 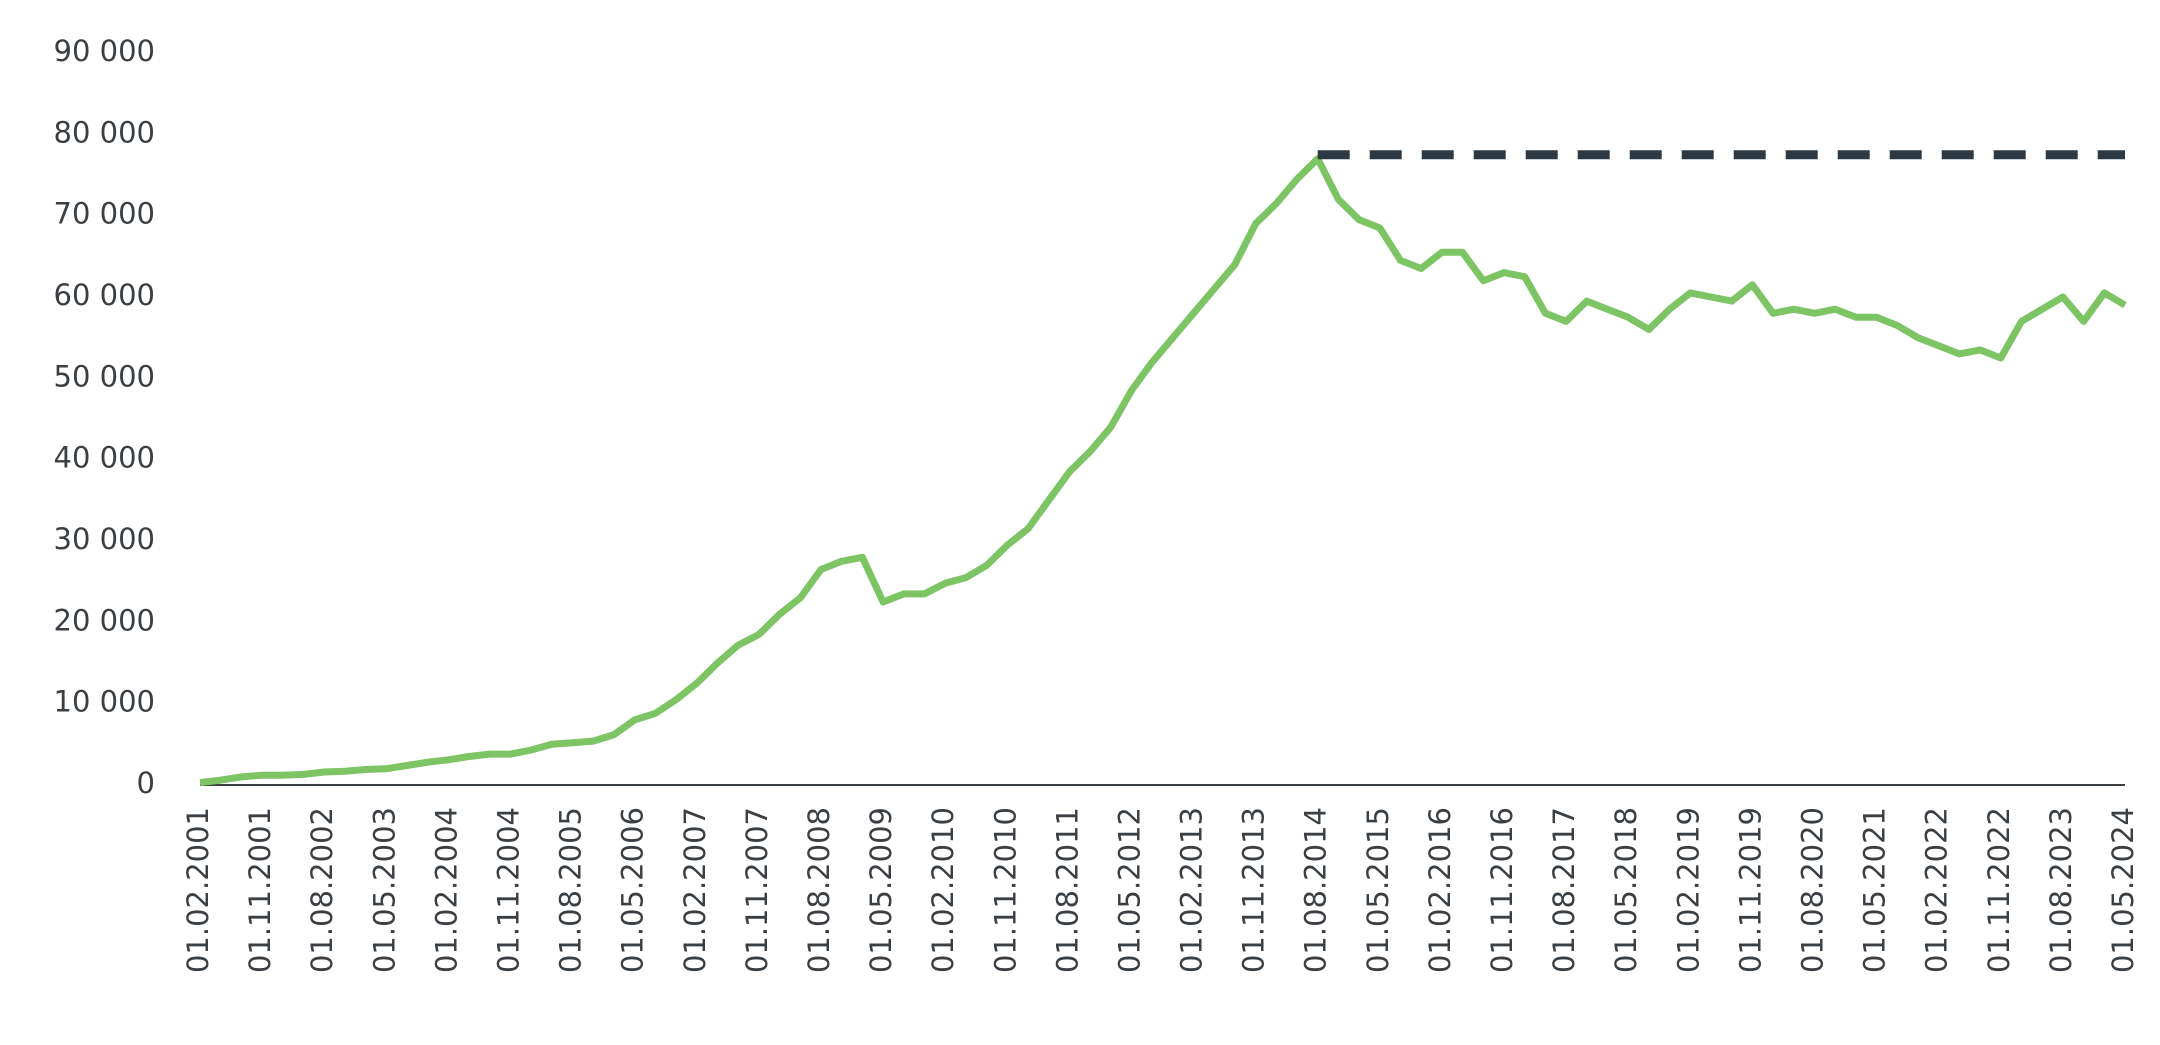 What do you see at coordinates (322, 890) in the screenshot?
I see `x-tick-label: 01.08.2002` at bounding box center [322, 890].